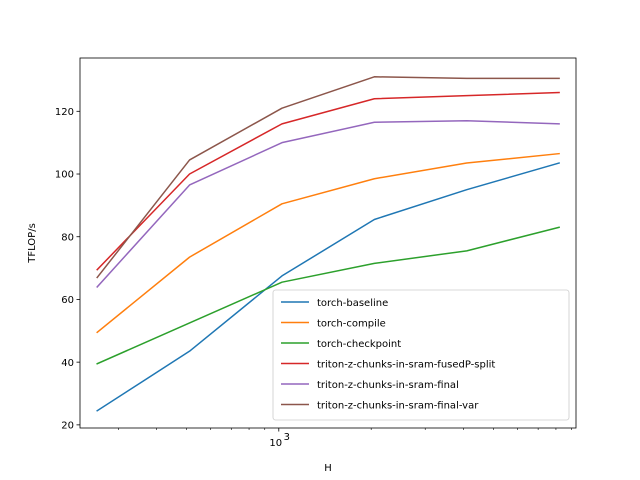  What do you see at coordinates (287, 437) in the screenshot?
I see `x-tick-label-exponent: 3` at bounding box center [287, 437].